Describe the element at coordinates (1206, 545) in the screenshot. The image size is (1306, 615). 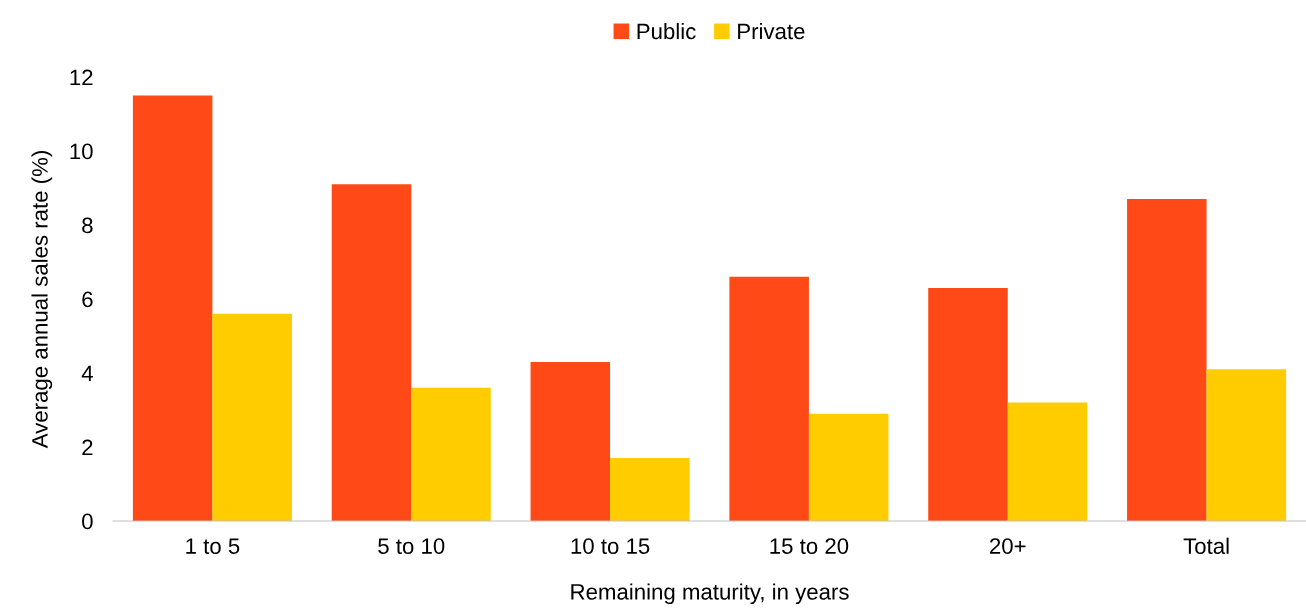
I see `x-tick-label: Total` at that location.